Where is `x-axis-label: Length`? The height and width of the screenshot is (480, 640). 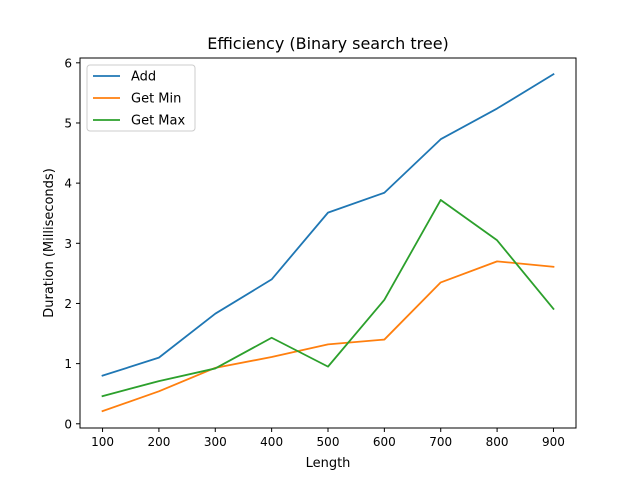
x-axis-label: Length is located at coordinates (328, 463).